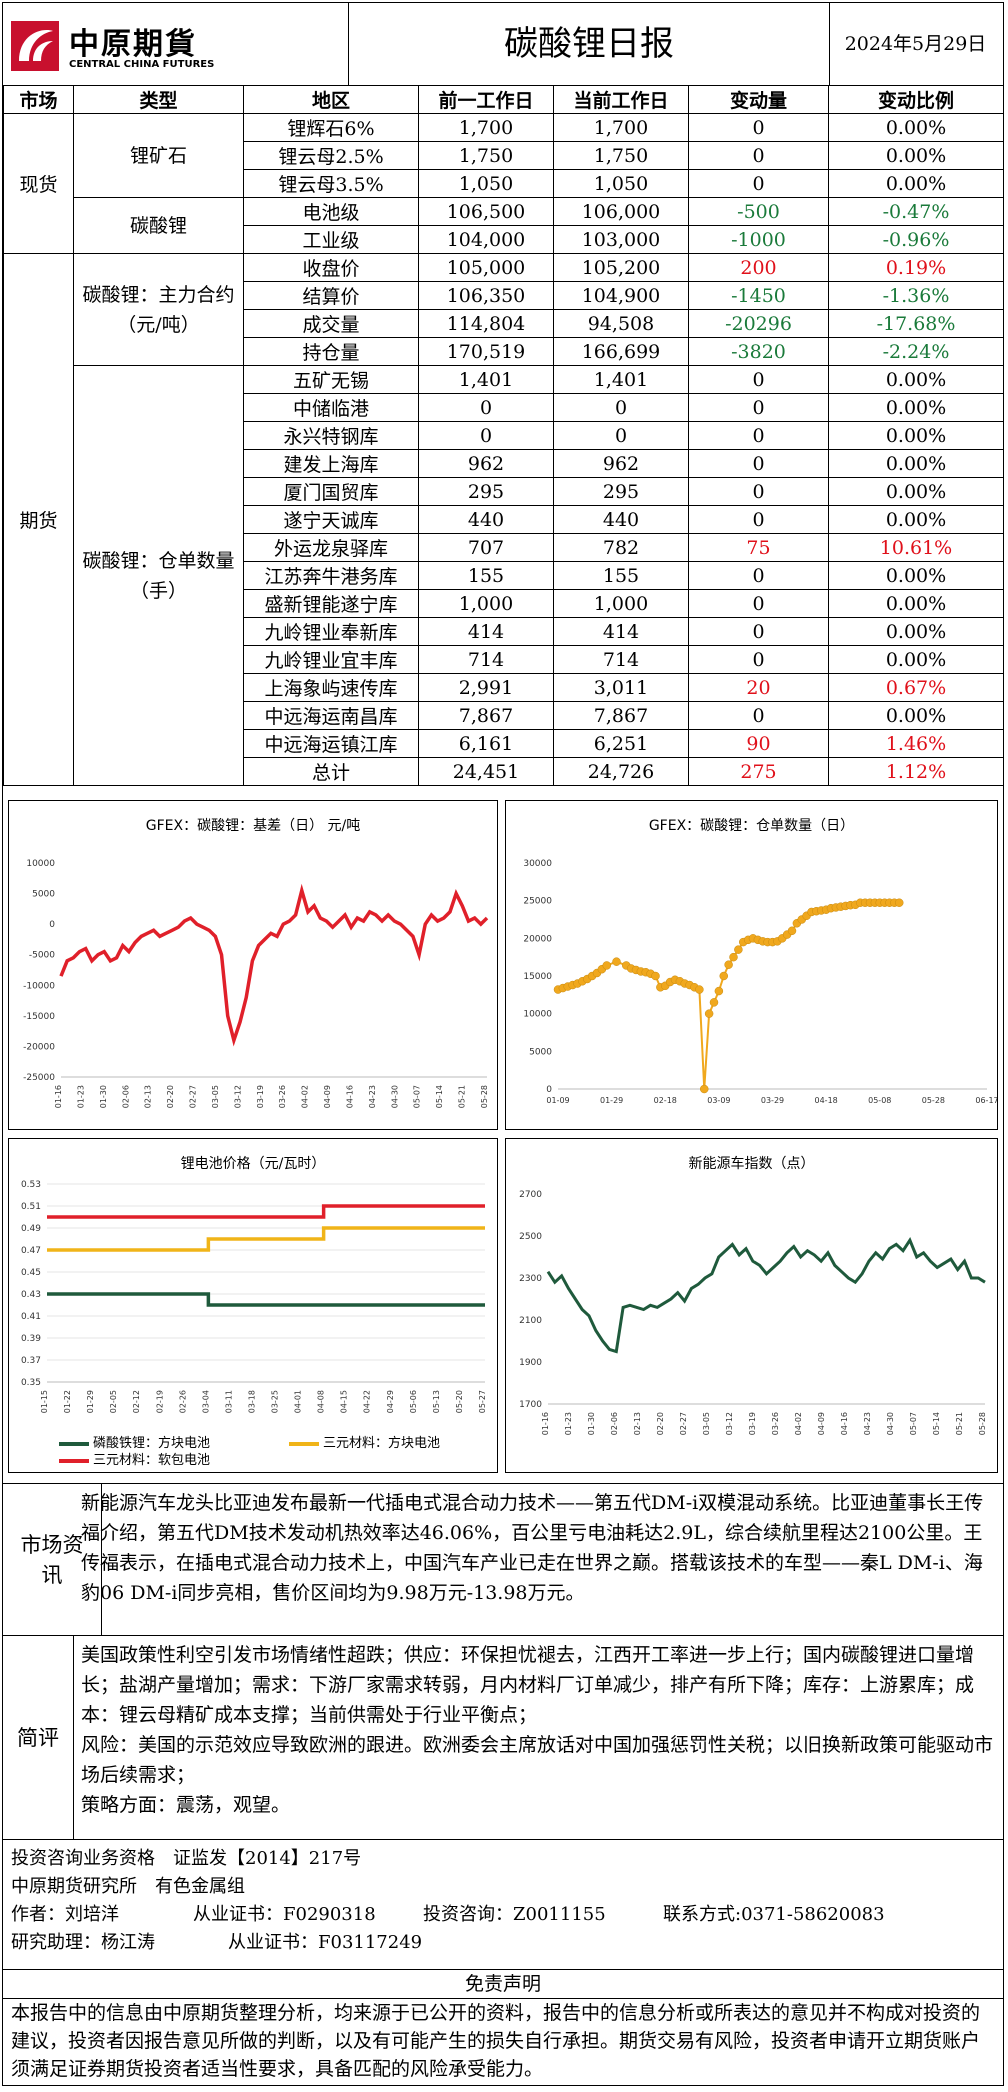 The height and width of the screenshot is (2092, 1008). What do you see at coordinates (530, 1405) in the screenshot?
I see `y-tick-label: 1700` at bounding box center [530, 1405].